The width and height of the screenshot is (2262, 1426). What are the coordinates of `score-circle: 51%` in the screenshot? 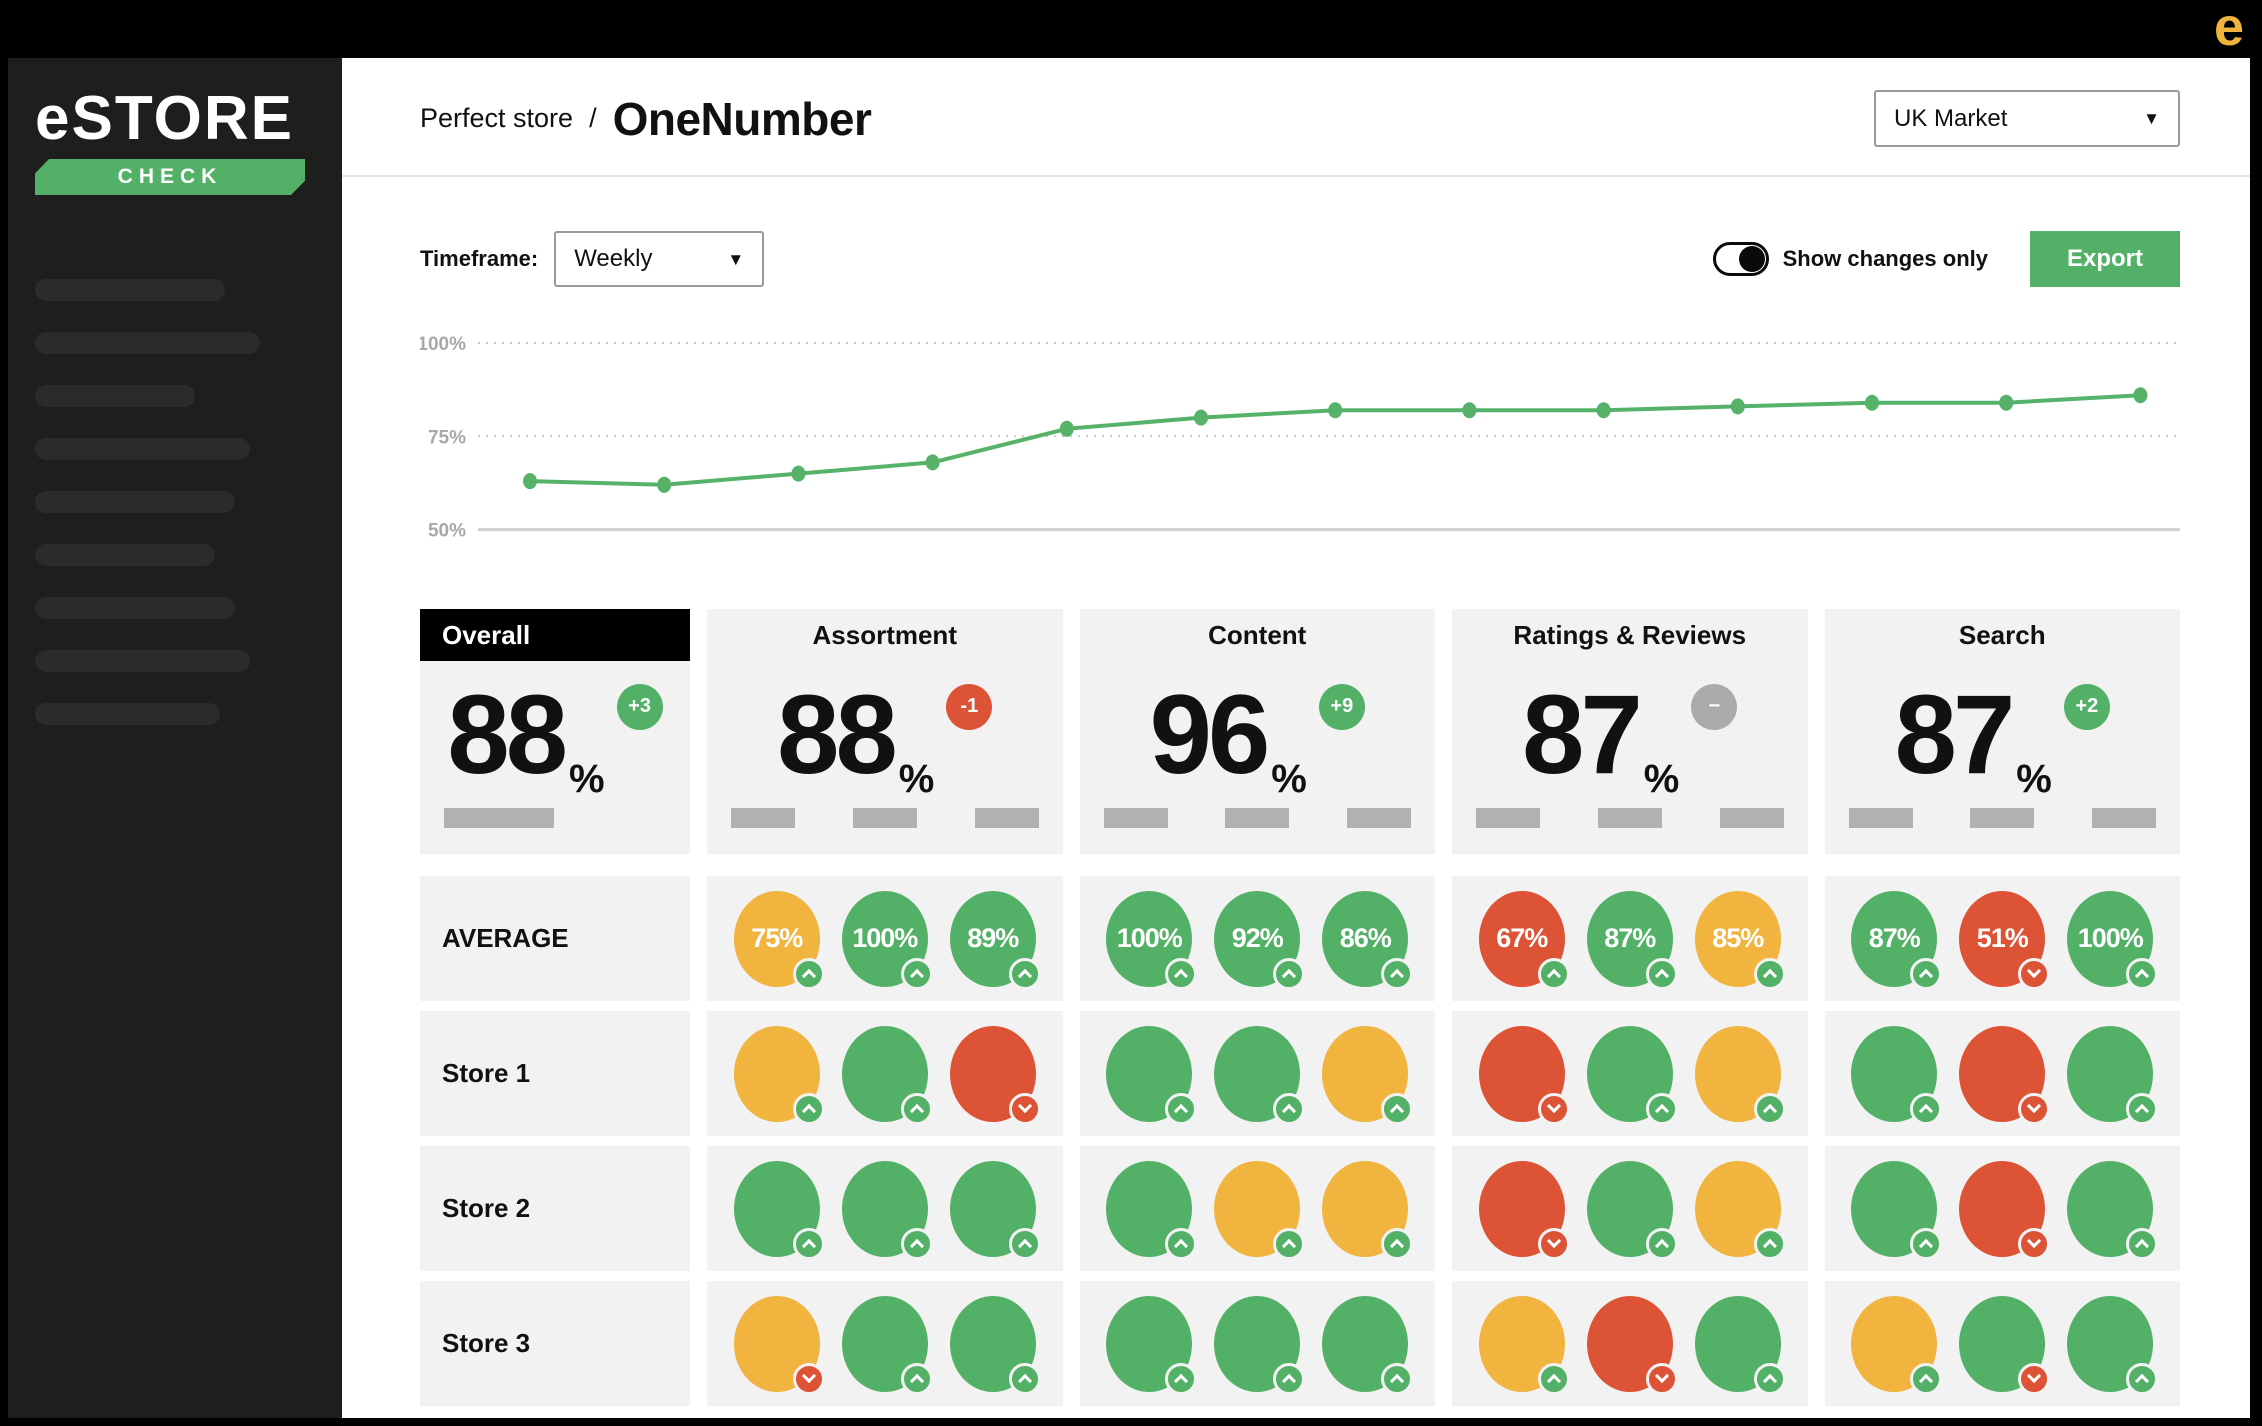 It's located at (2005, 940).